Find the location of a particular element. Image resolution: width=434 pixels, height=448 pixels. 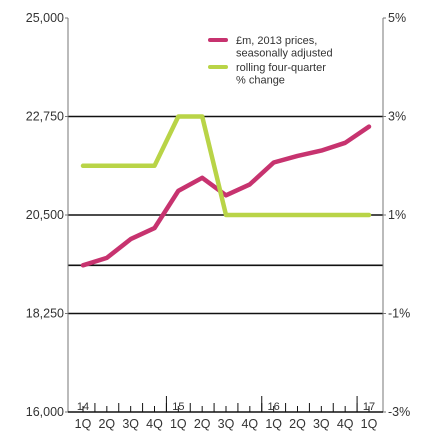

year-label: 14 is located at coordinates (83, 407).